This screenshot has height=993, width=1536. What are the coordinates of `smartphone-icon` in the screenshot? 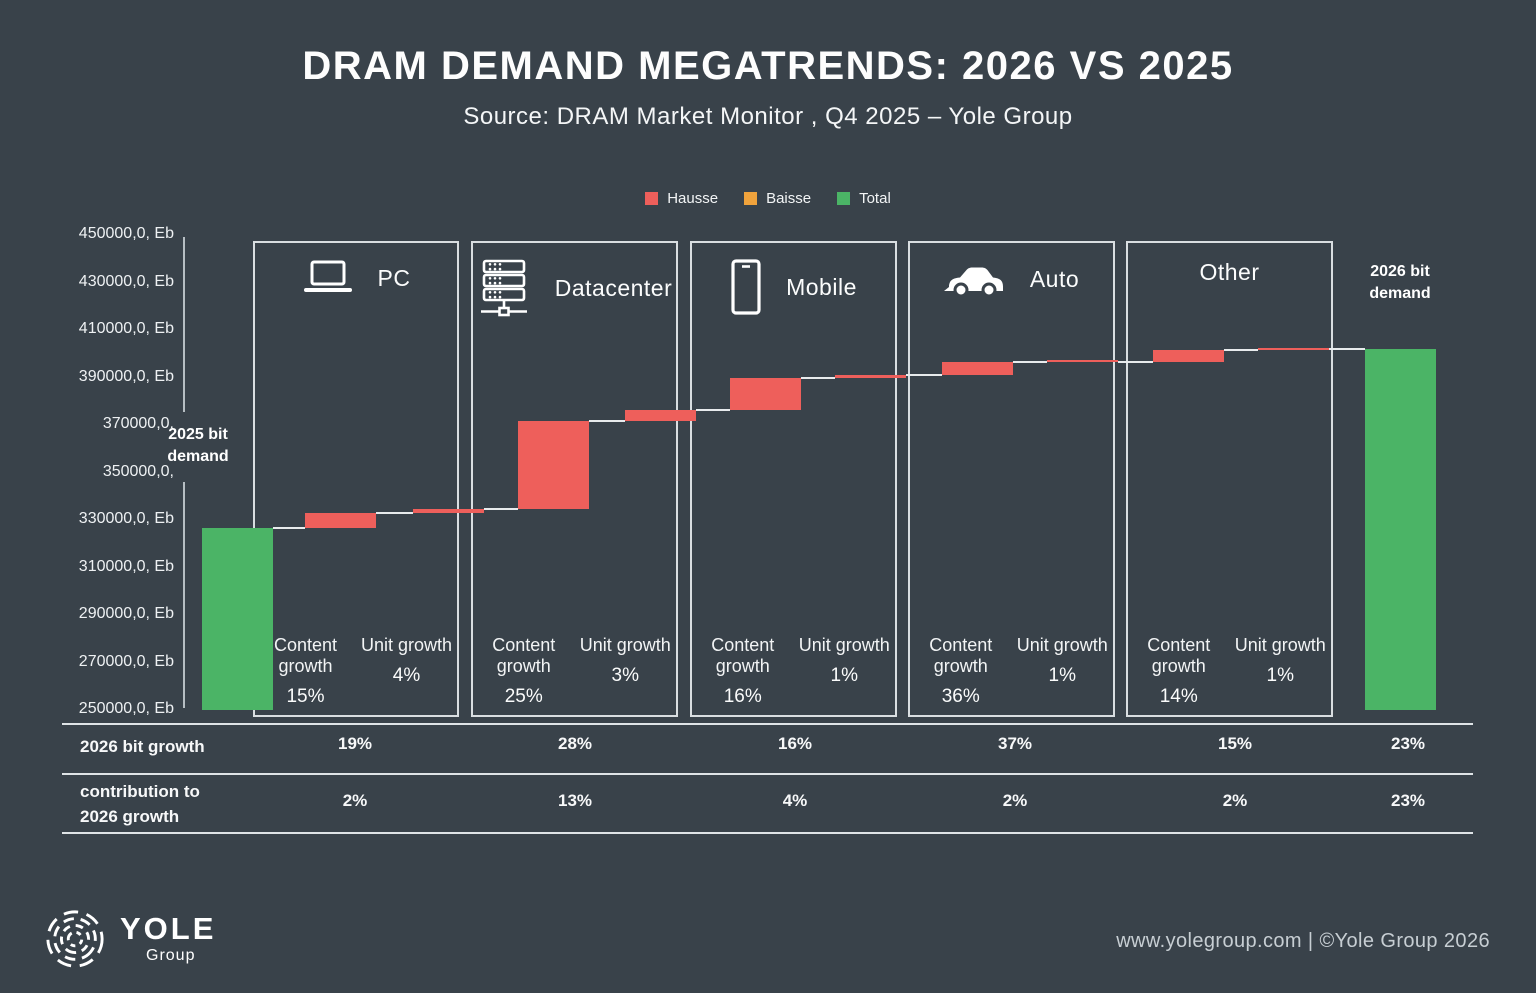 It's located at (746, 287).